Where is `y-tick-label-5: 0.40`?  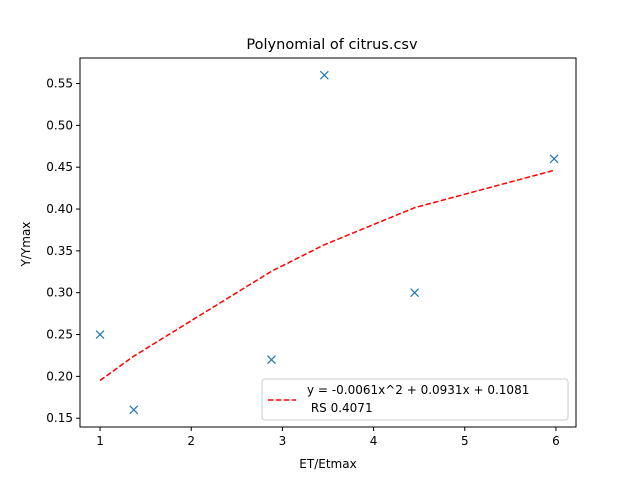 y-tick-label-5: 0.40 is located at coordinates (59, 209).